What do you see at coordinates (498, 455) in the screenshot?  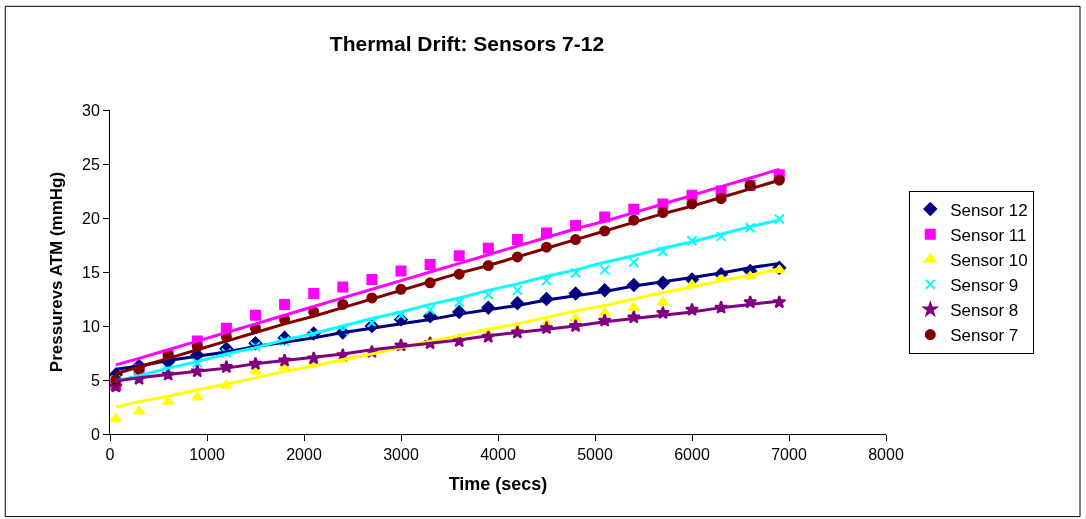 I see `x-tick-label: 4000` at bounding box center [498, 455].